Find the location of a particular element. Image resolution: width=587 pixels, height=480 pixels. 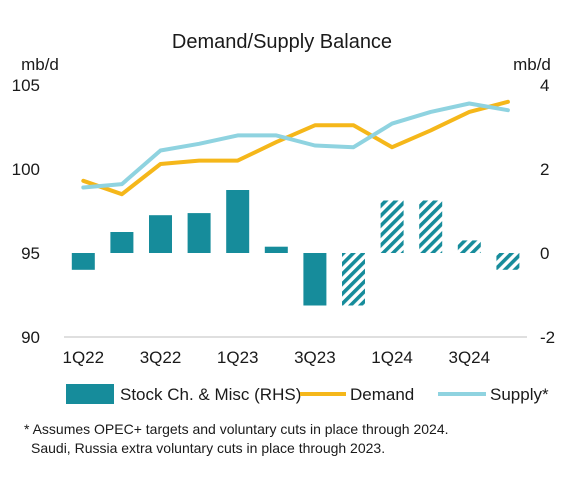

right-tick-4: 4 is located at coordinates (544, 85).